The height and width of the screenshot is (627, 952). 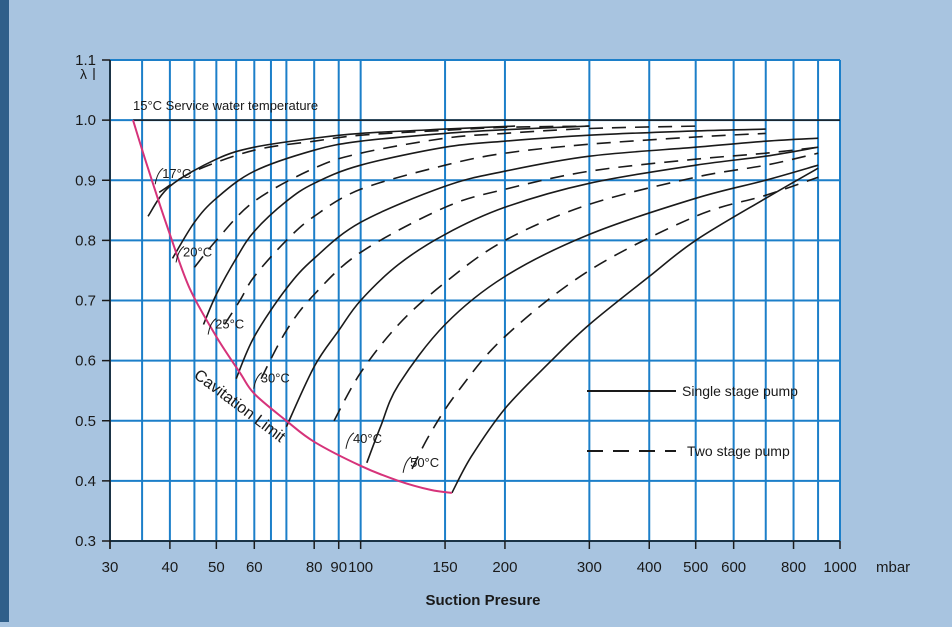 I want to click on x-tick-label: 40, so click(x=170, y=567).